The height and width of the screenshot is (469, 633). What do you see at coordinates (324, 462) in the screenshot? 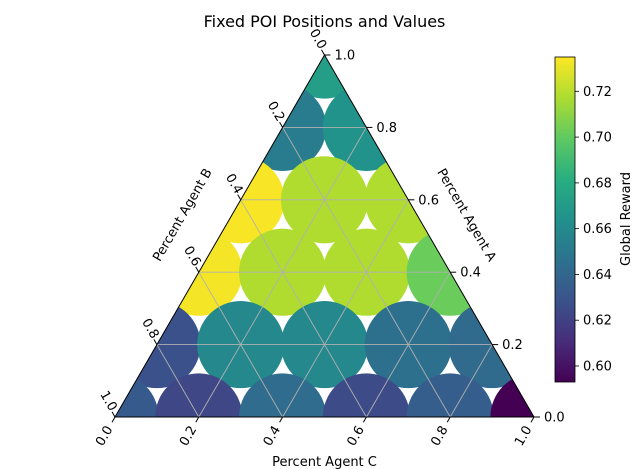
I see `axis-label-c: Percent Agent C` at bounding box center [324, 462].